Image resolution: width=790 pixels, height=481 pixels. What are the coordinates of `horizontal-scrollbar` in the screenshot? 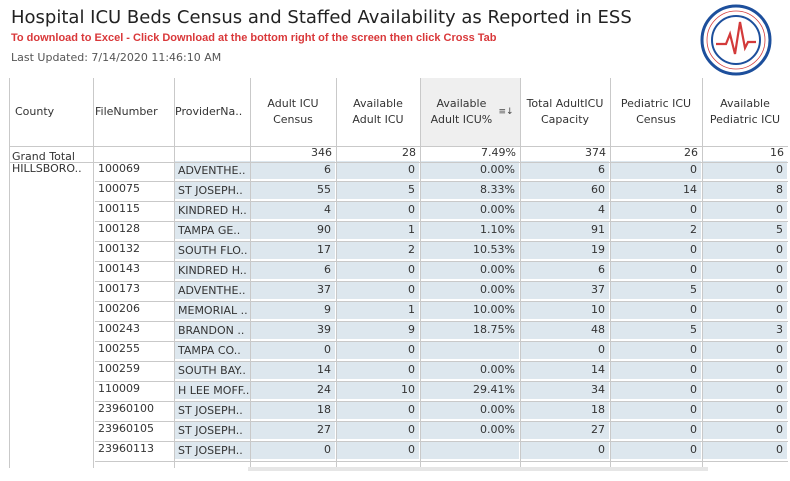 It's located at (478, 469).